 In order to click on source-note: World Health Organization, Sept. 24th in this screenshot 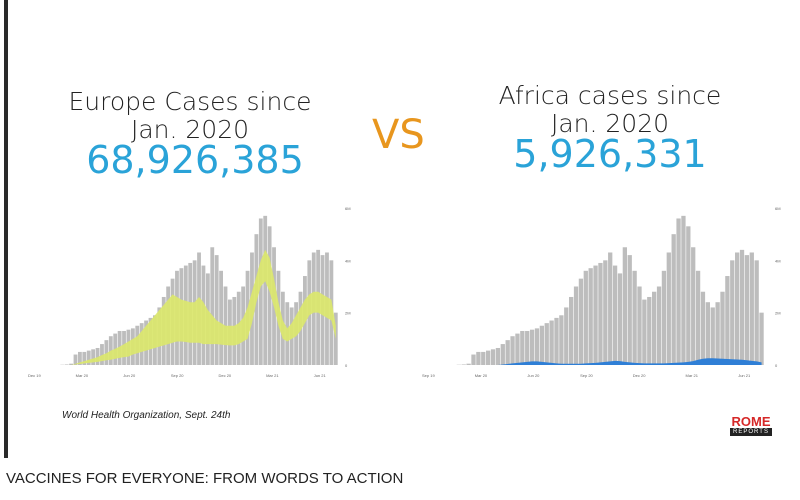, I will do `click(146, 415)`.